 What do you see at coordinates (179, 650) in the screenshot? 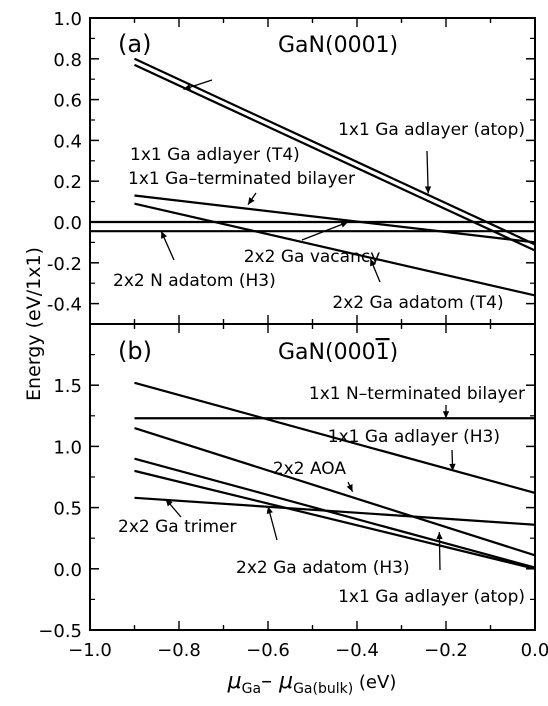
I see `x-tick-label: −0.8` at bounding box center [179, 650].